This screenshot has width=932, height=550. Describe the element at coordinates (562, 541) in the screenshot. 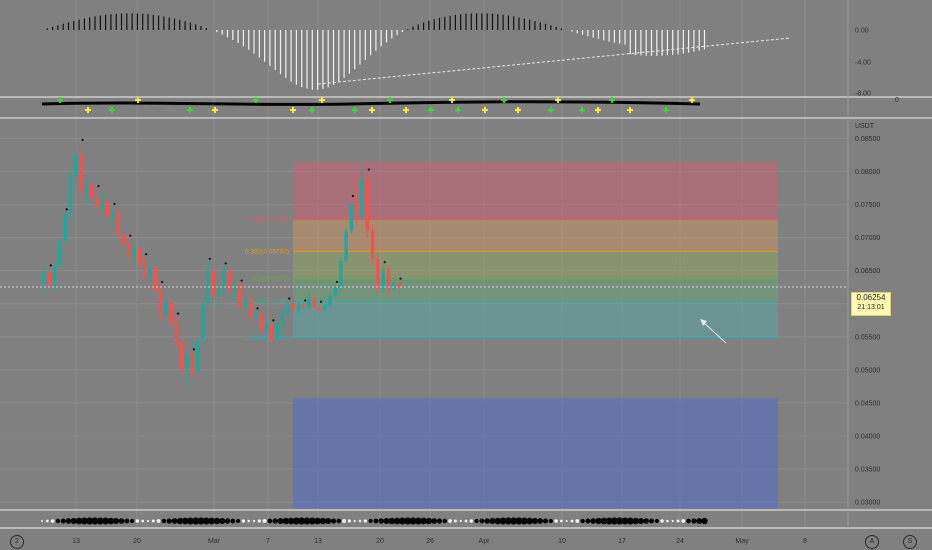

I see `time-axis-label: 10` at that location.